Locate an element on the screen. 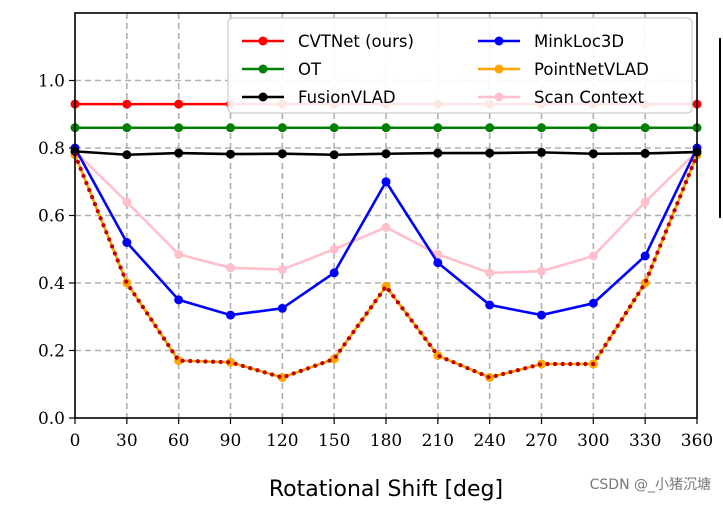  x-tick-label: 30 is located at coordinates (127, 441).